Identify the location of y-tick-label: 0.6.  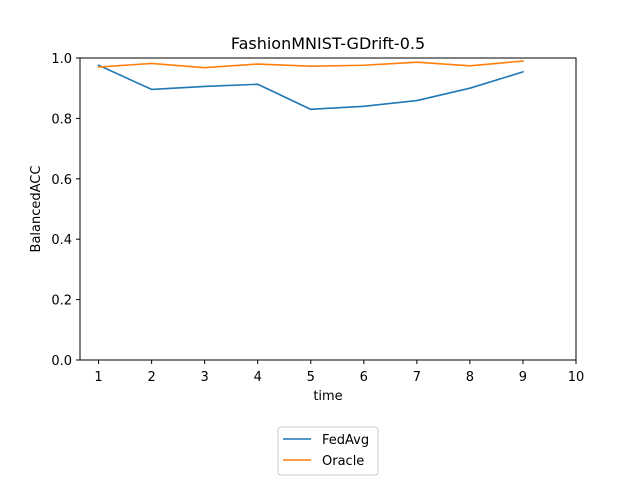
(61, 180).